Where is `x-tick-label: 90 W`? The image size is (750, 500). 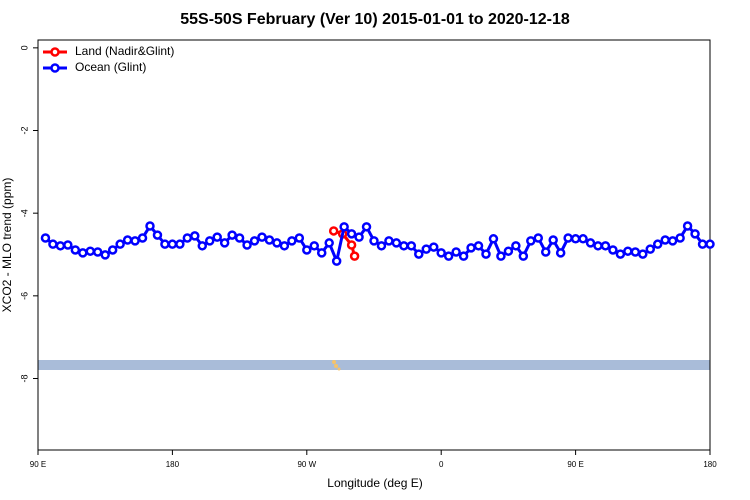
x-tick-label: 90 W is located at coordinates (306, 464).